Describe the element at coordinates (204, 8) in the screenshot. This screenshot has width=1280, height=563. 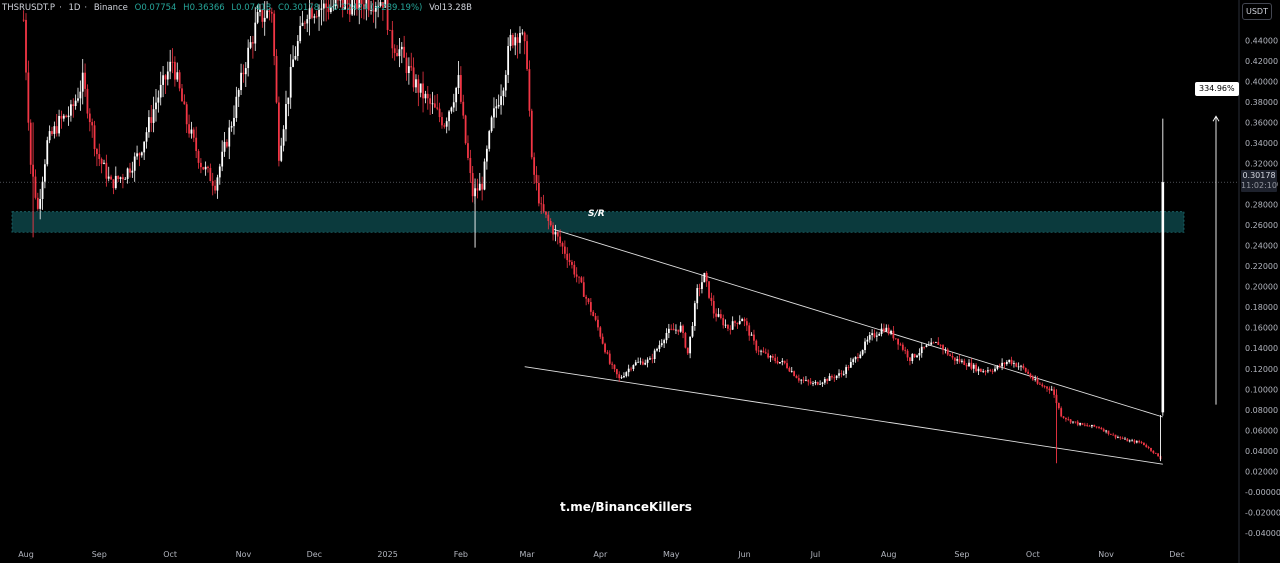
I see `high-value: H0.36366` at that location.